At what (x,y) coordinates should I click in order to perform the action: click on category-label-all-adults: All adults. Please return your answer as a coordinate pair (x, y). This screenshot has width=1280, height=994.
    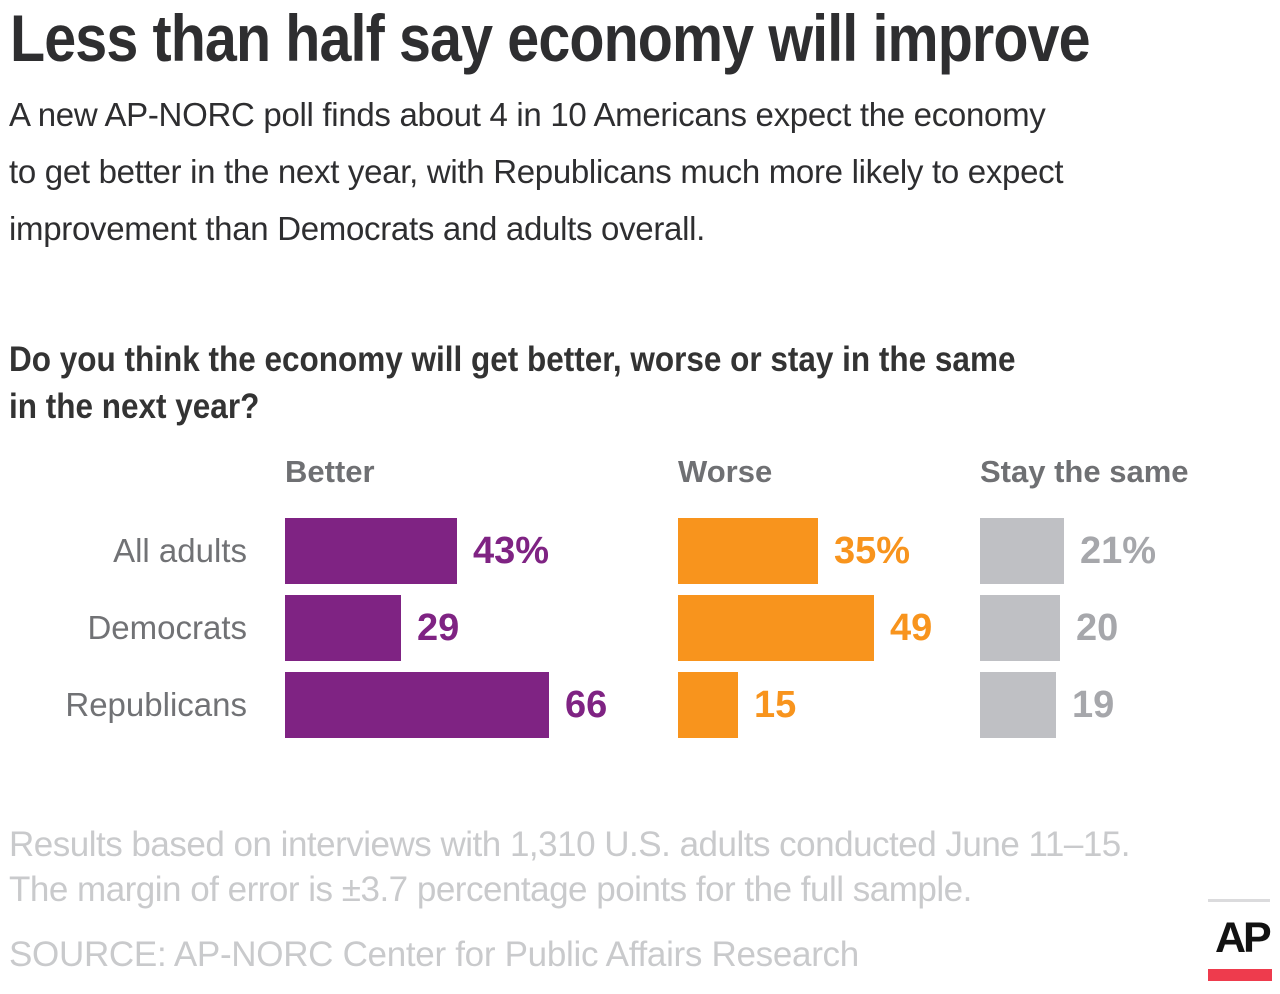
    Looking at the image, I should click on (180, 550).